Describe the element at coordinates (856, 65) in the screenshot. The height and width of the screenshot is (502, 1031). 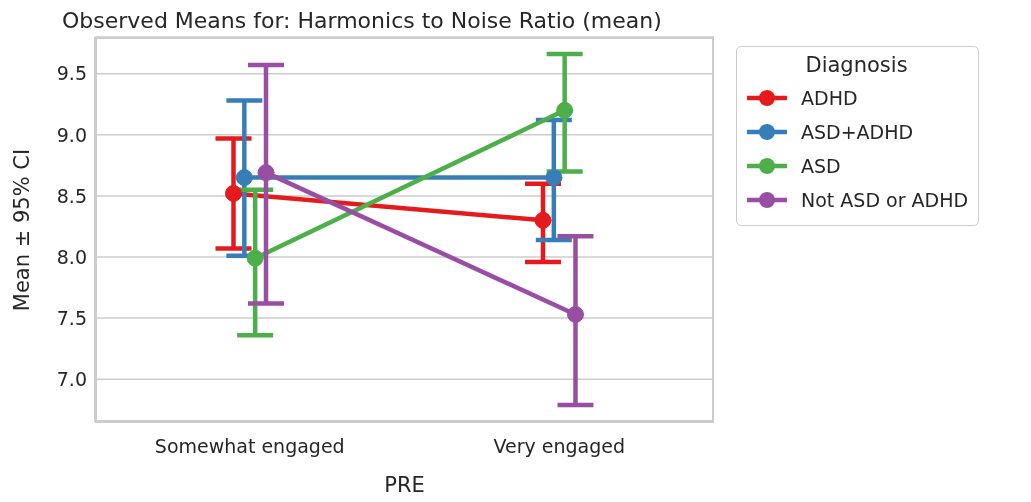
I see `legend-title: Diagnosis` at that location.